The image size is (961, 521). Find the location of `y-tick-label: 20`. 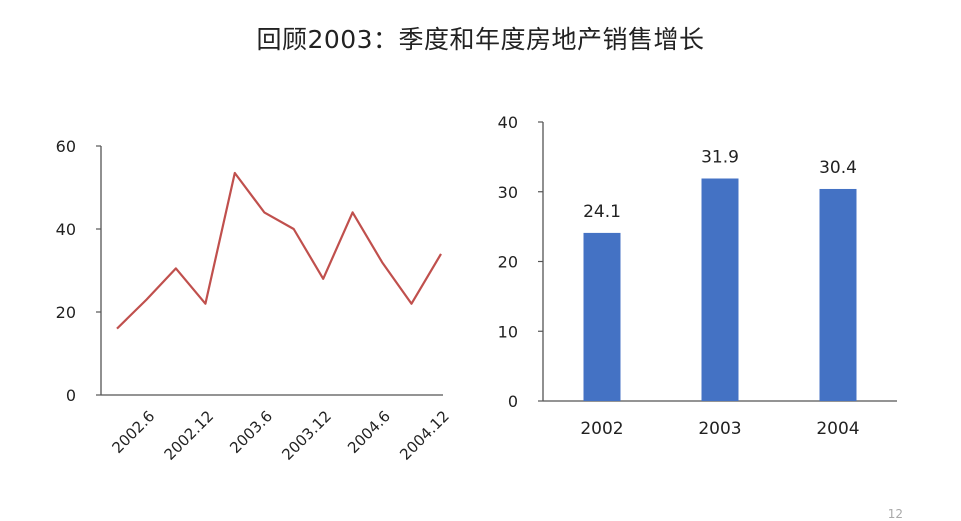

y-tick-label: 20 is located at coordinates (508, 262).